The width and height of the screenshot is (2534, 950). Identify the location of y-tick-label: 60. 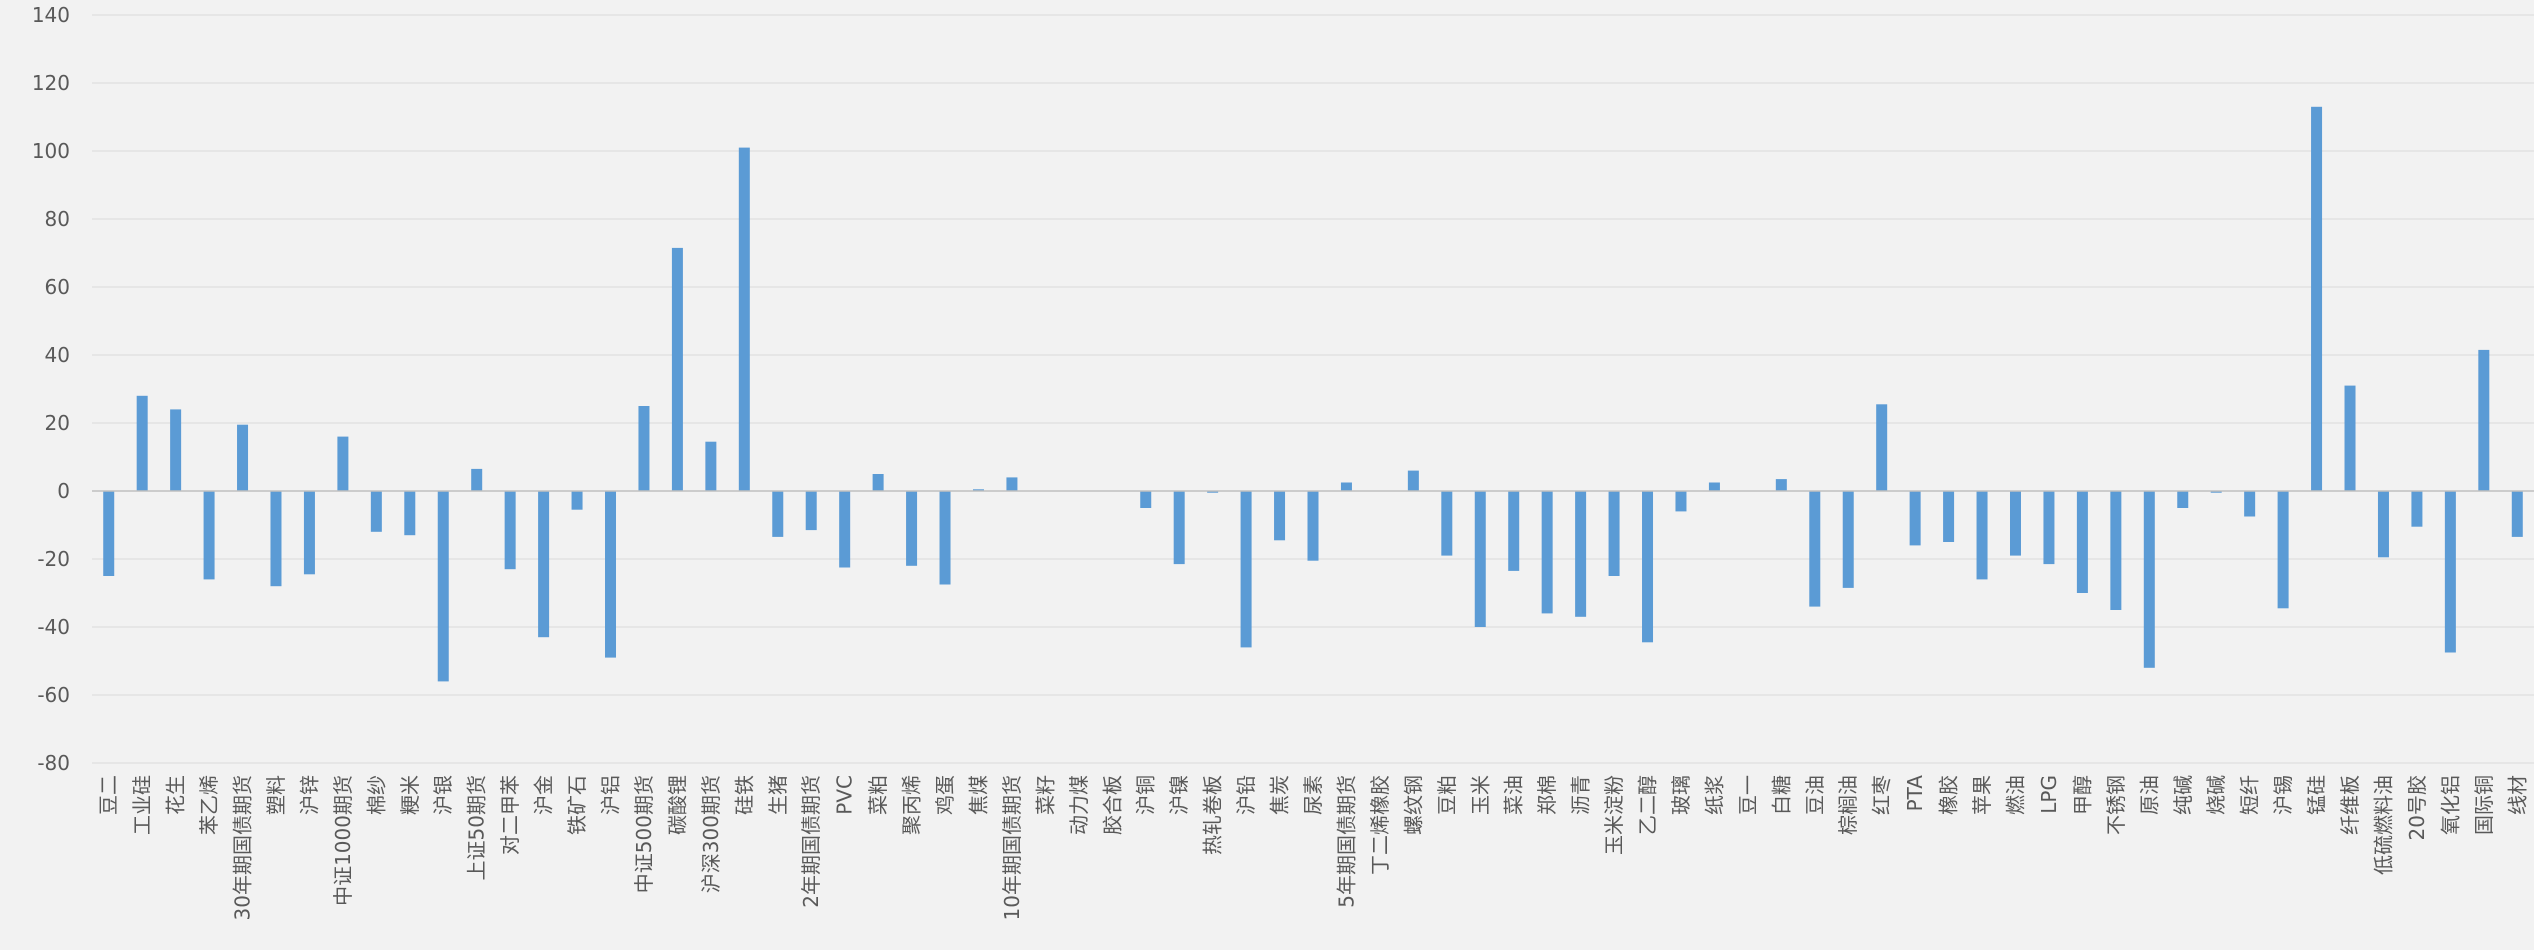
(57, 287).